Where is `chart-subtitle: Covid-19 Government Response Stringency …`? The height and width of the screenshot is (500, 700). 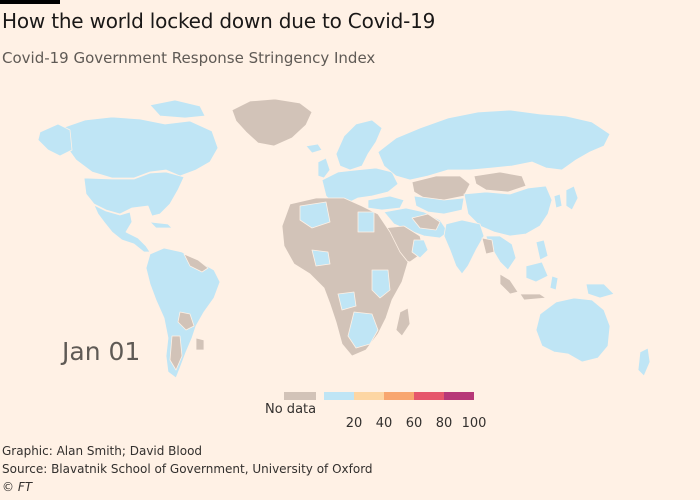
chart-subtitle: Covid-19 Government Response Stringency … is located at coordinates (189, 58).